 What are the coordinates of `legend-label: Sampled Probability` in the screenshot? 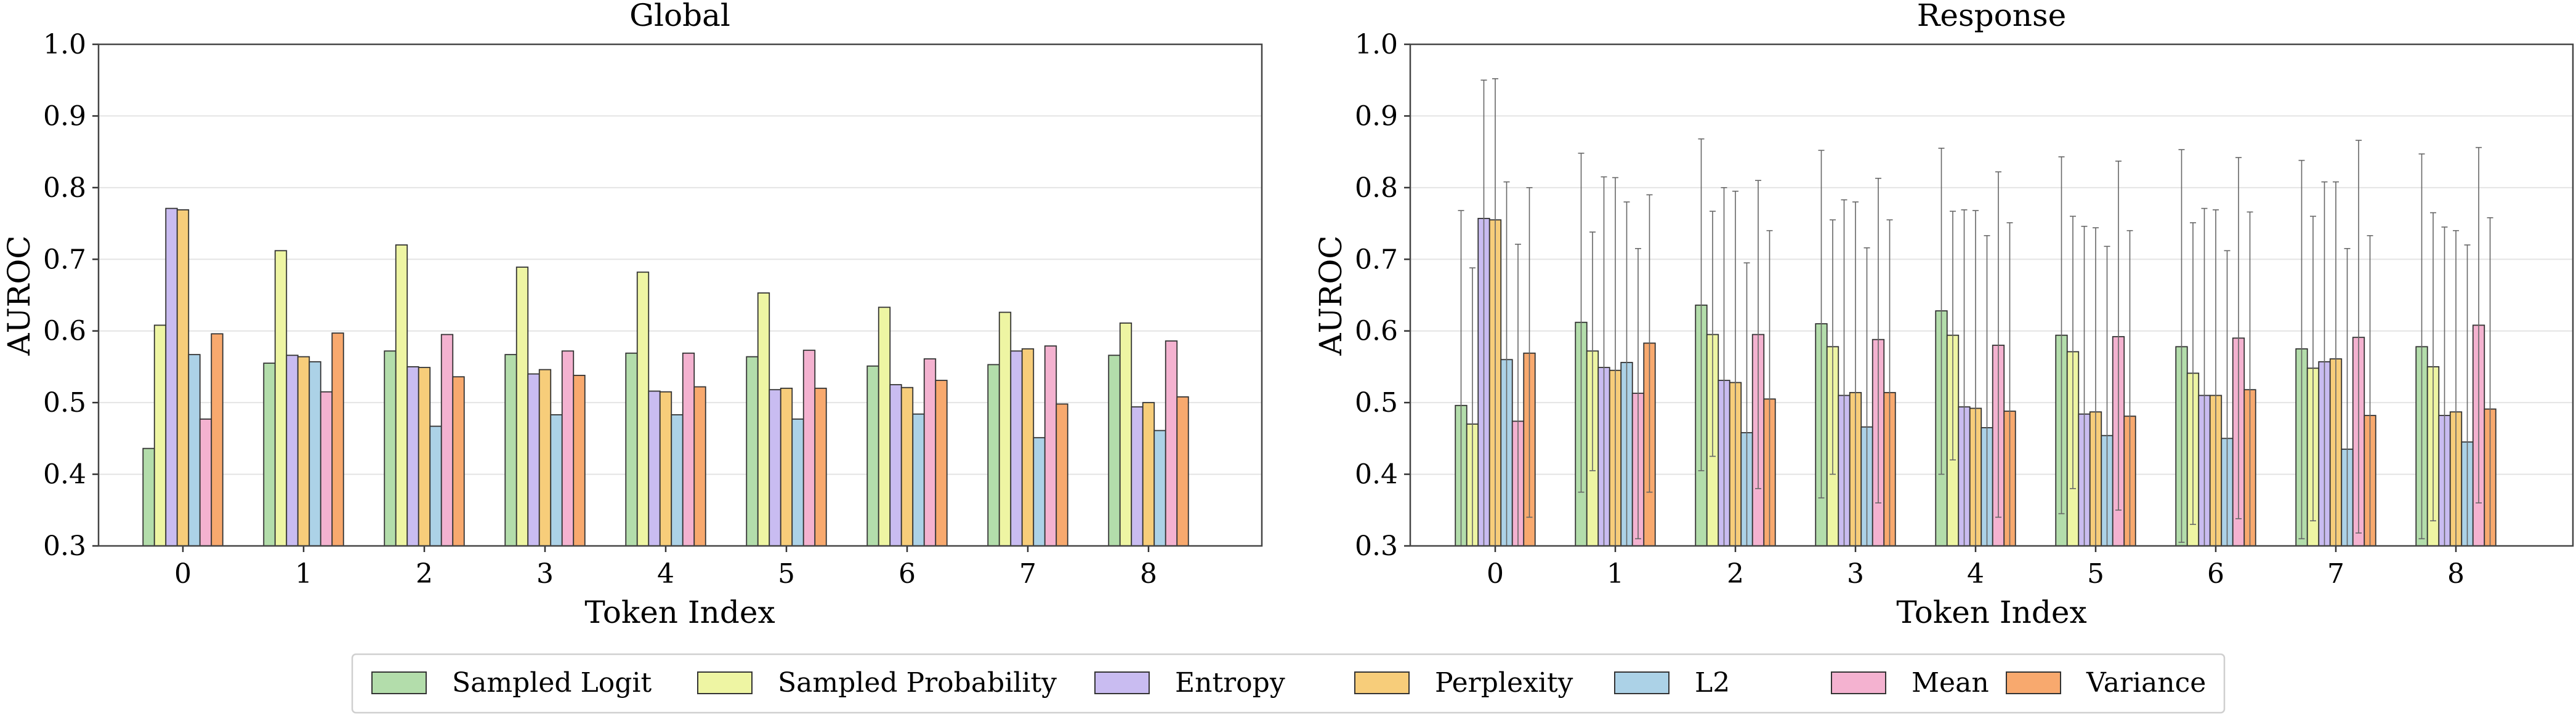 It's located at (917, 683).